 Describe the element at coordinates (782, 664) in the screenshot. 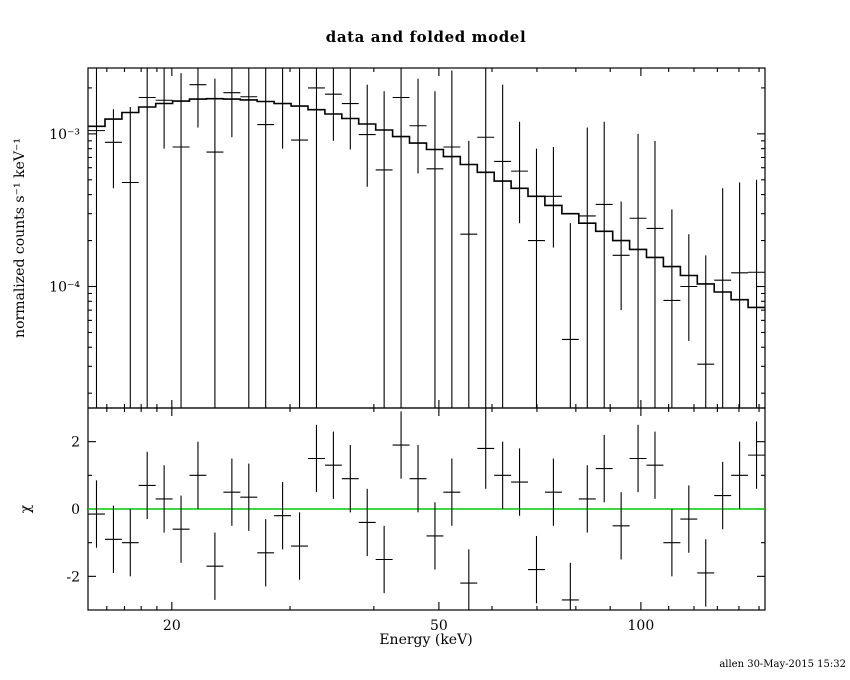

I see `timestamp-label: allen 30-May-2015 15:32` at that location.